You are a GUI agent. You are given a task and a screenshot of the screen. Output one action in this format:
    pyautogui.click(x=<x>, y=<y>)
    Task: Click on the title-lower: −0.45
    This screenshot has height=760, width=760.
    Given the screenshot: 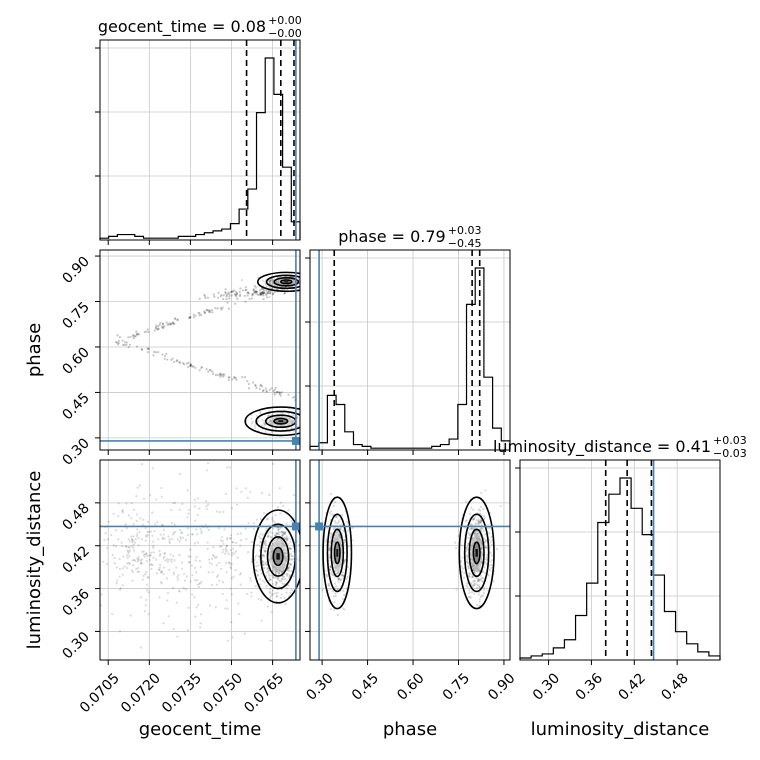 What is the action you would take?
    pyautogui.click(x=465, y=243)
    